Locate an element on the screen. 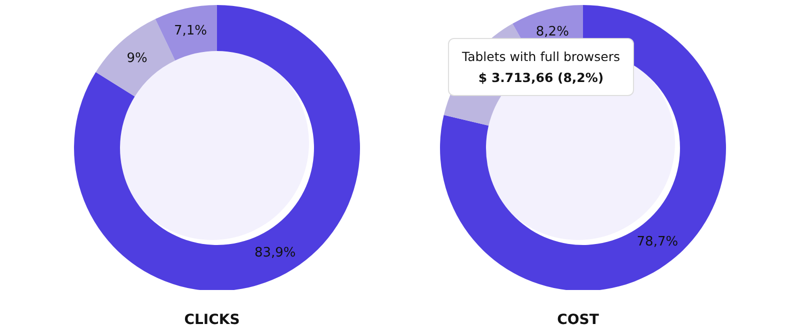 The image size is (790, 334). text: Tablets with full browsers is located at coordinates (541, 57).